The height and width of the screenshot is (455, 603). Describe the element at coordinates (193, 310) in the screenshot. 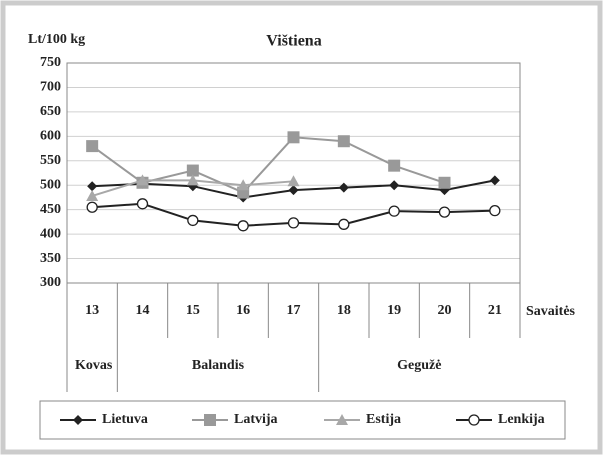

I see `x-tick-label: 15` at that location.